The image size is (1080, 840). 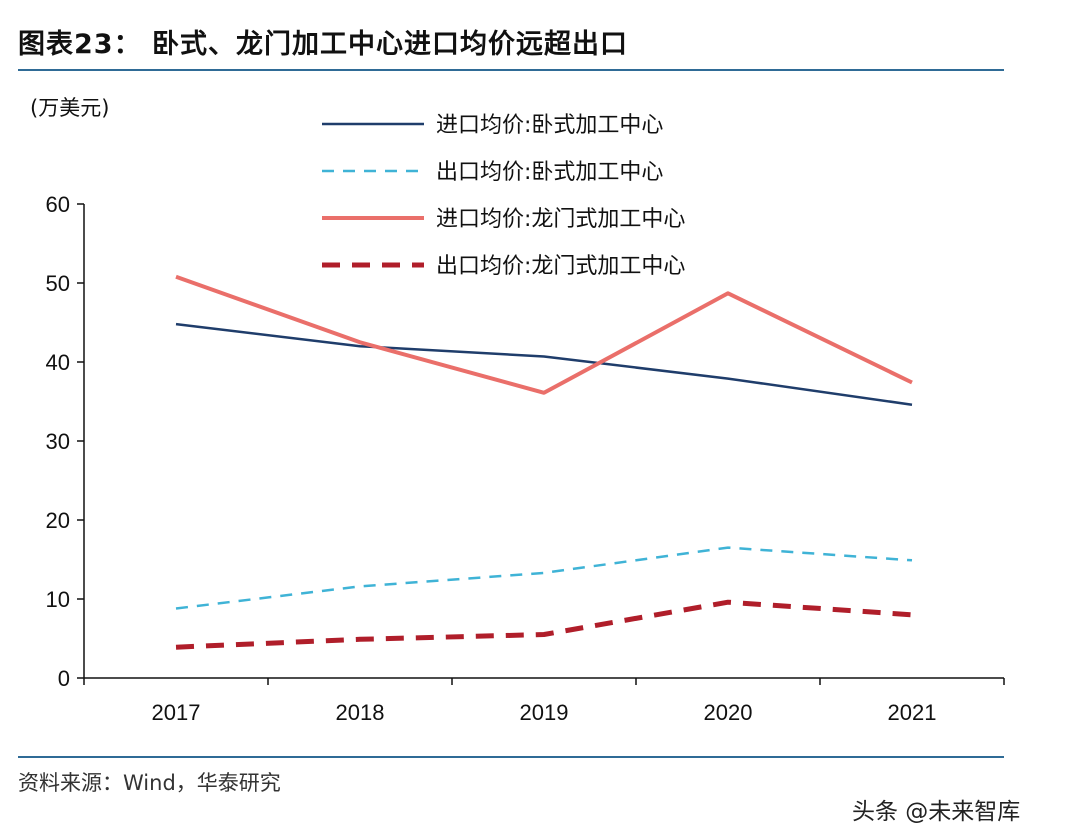 I want to click on legend-label: 出口均价:卧式加工中心, so click(x=549, y=172).